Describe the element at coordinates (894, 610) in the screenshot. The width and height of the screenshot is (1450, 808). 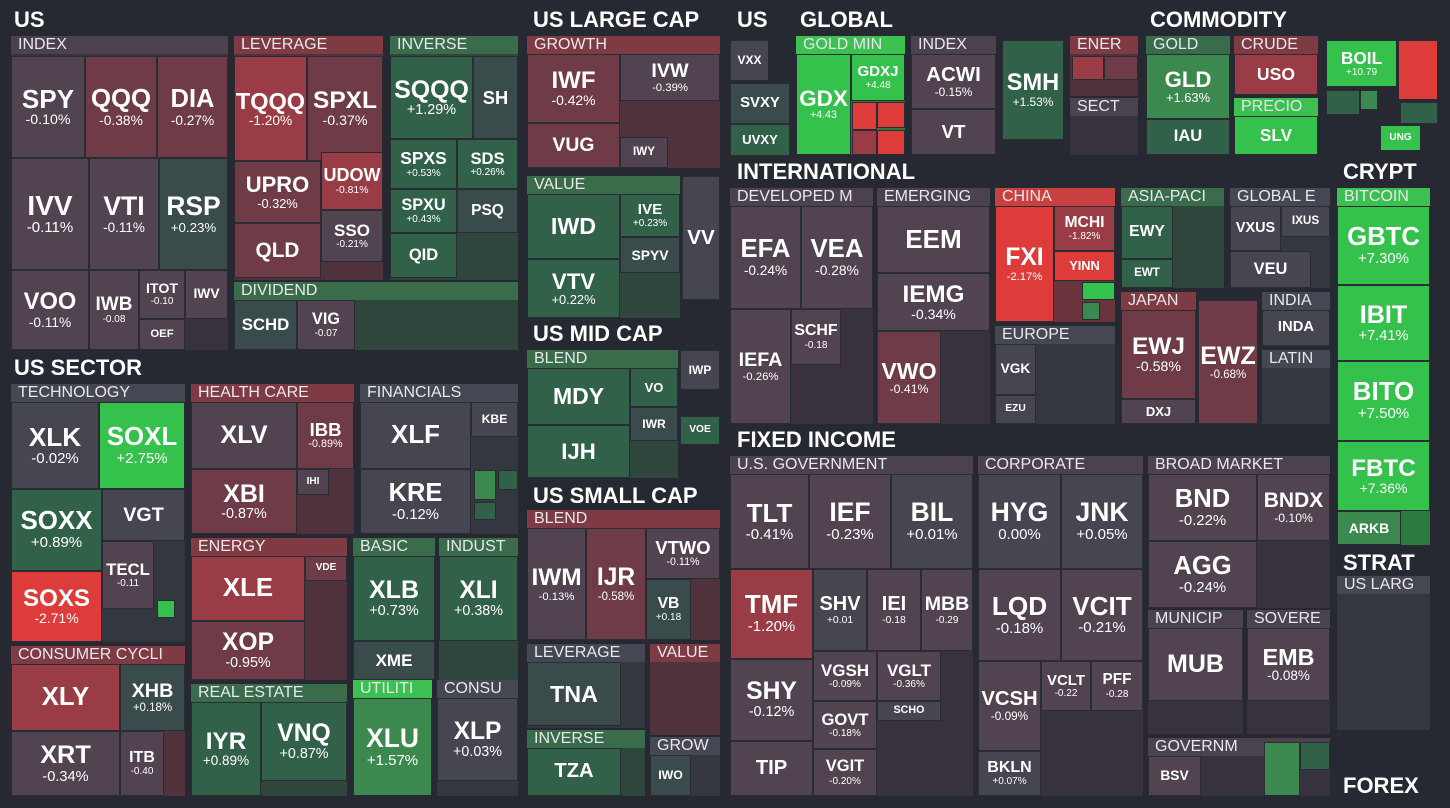
I see `etf-tile: IEI -0.18` at that location.